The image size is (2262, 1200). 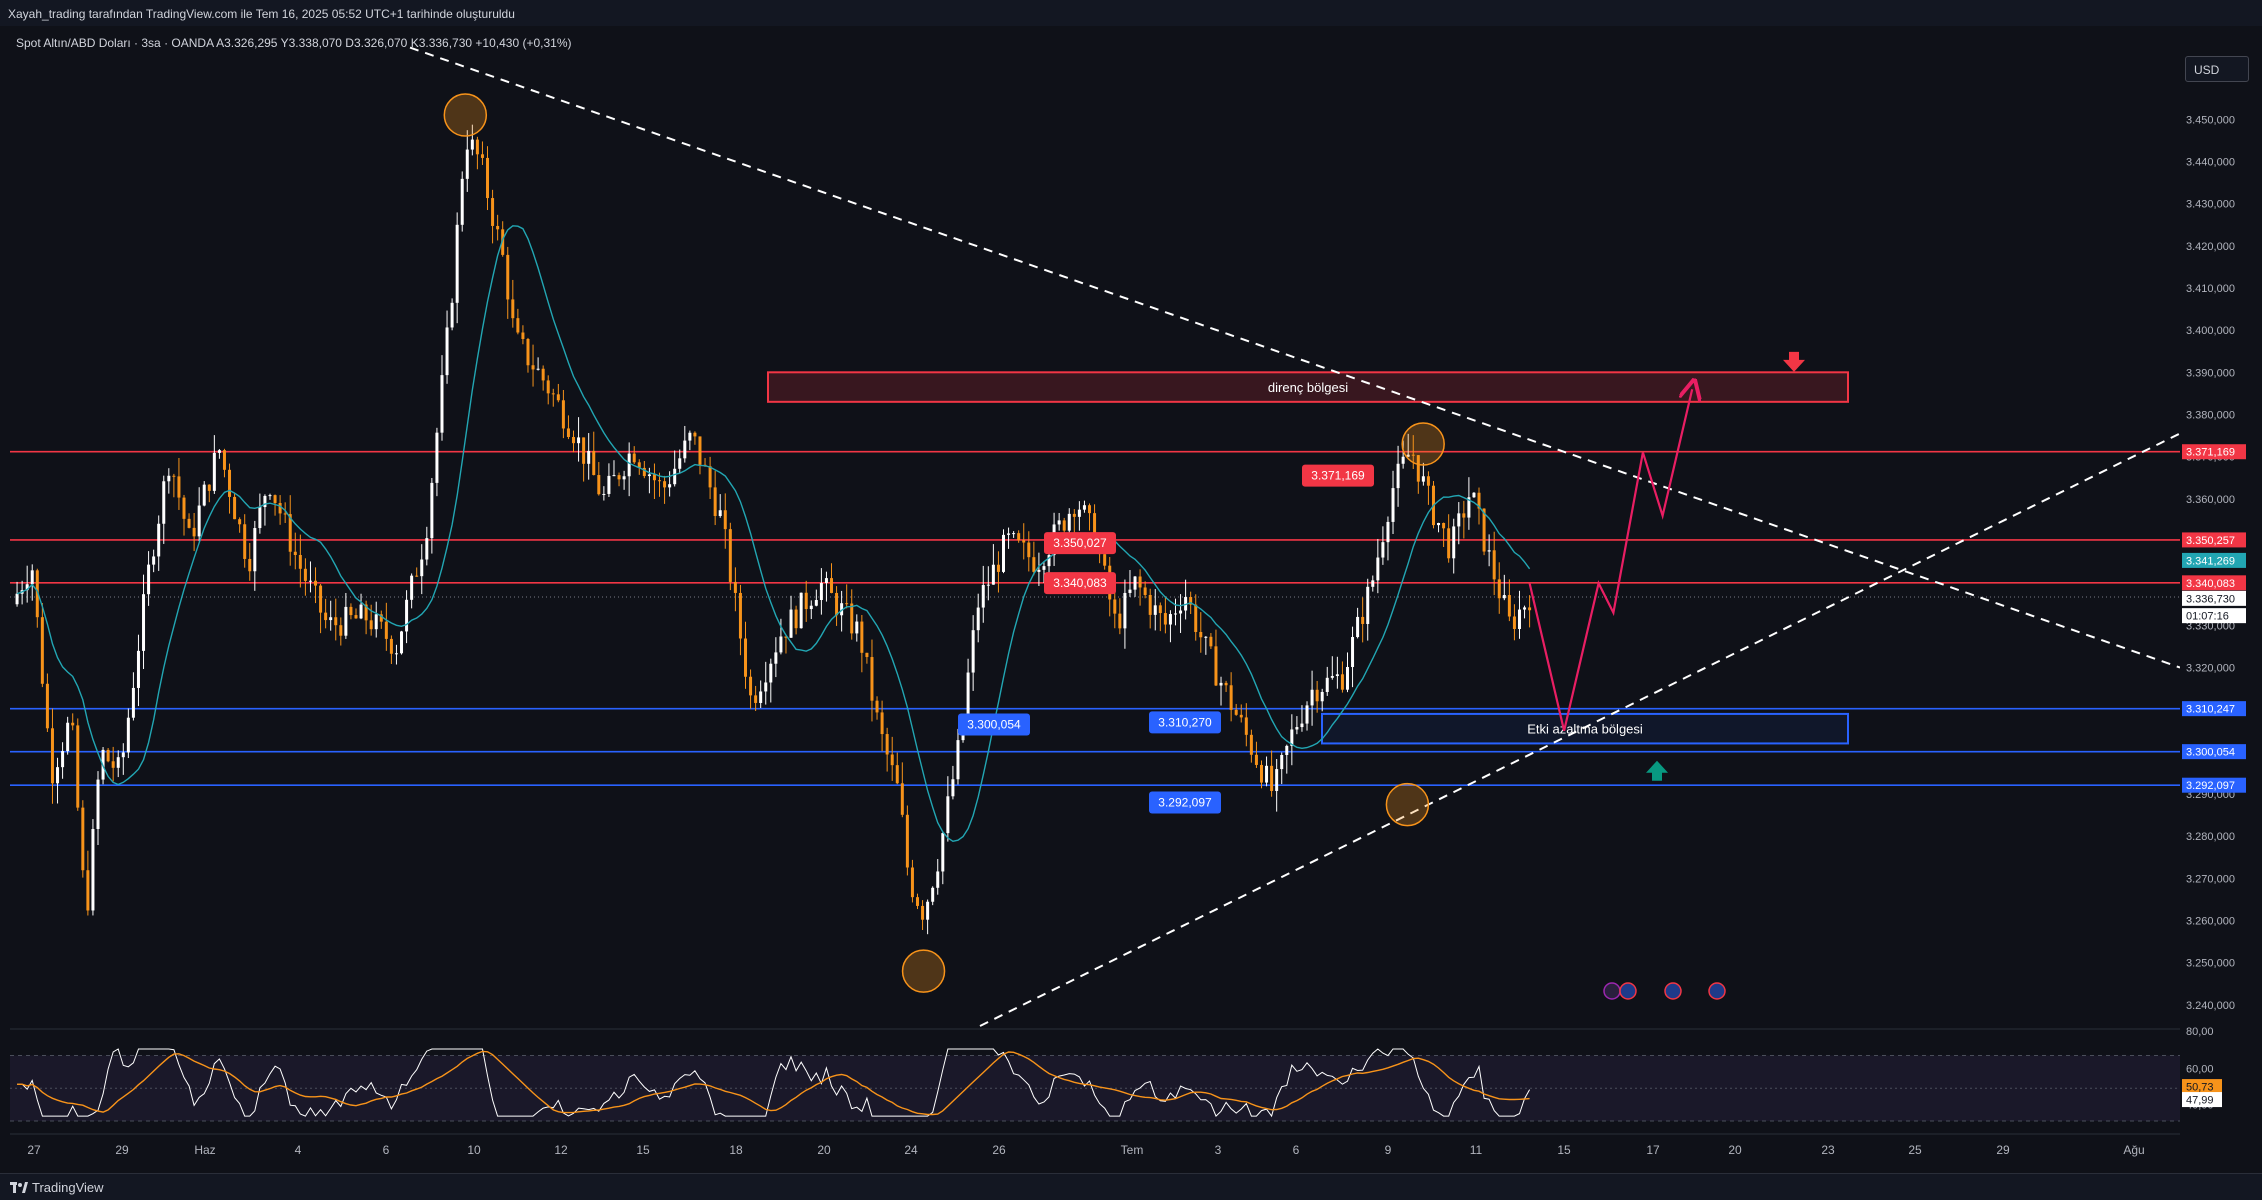 I want to click on x-tick-label: 26, so click(x=999, y=1150).